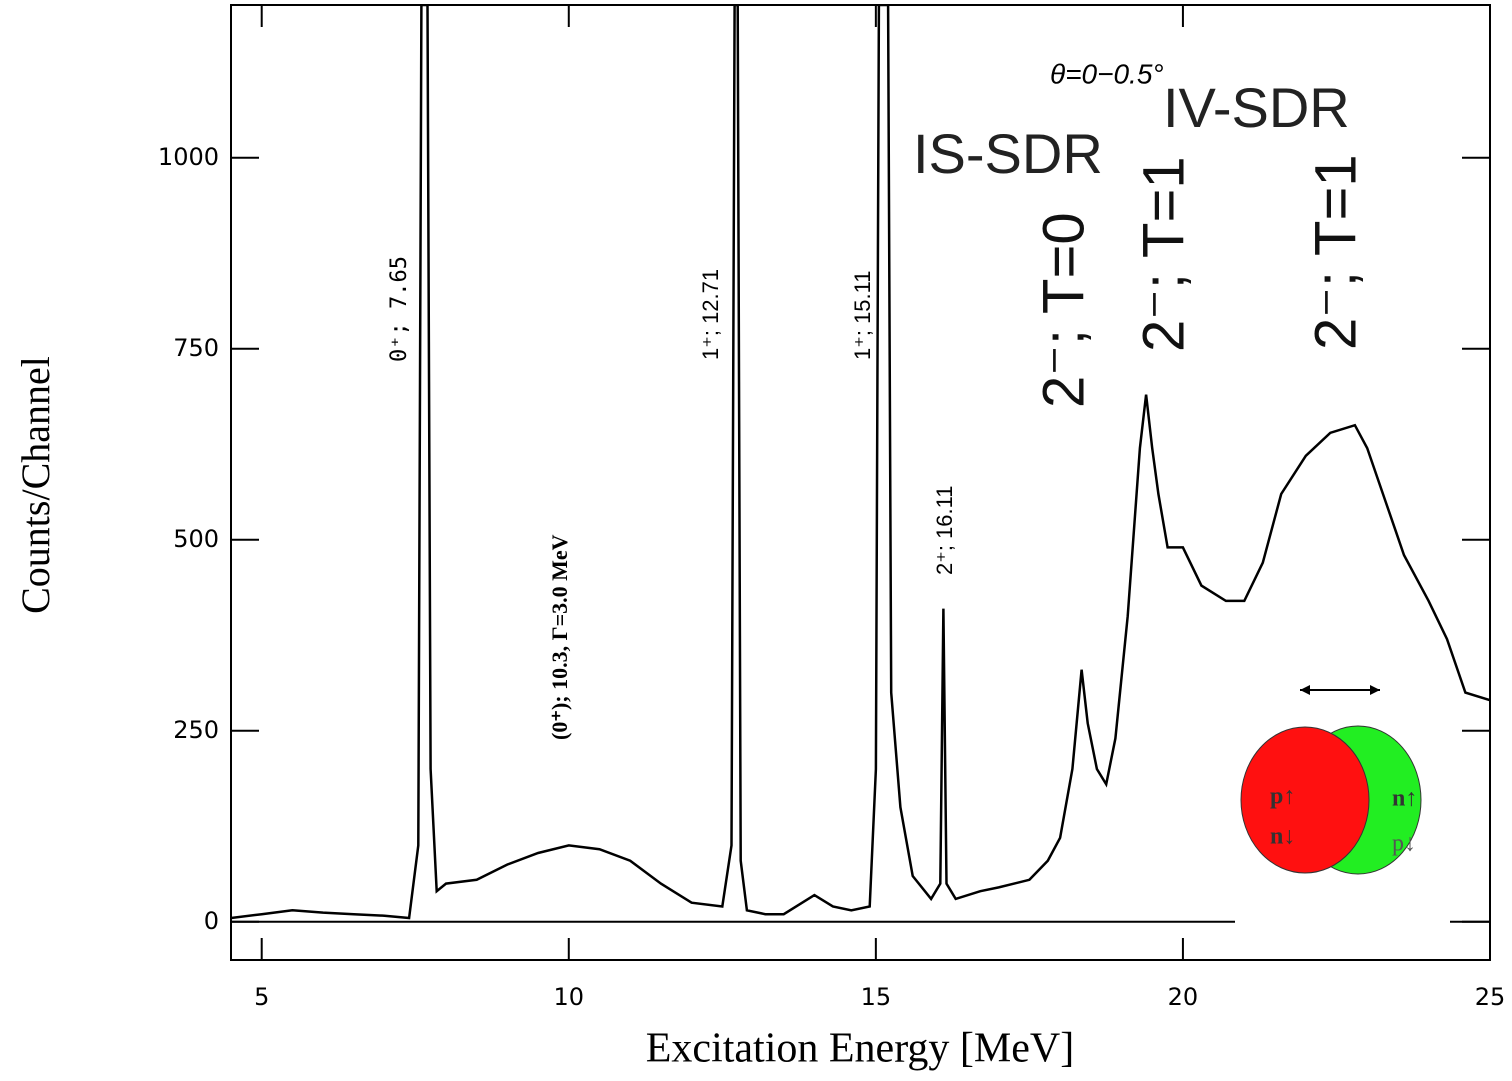  I want to click on annotation: 1⁺; 12.71, so click(710, 314).